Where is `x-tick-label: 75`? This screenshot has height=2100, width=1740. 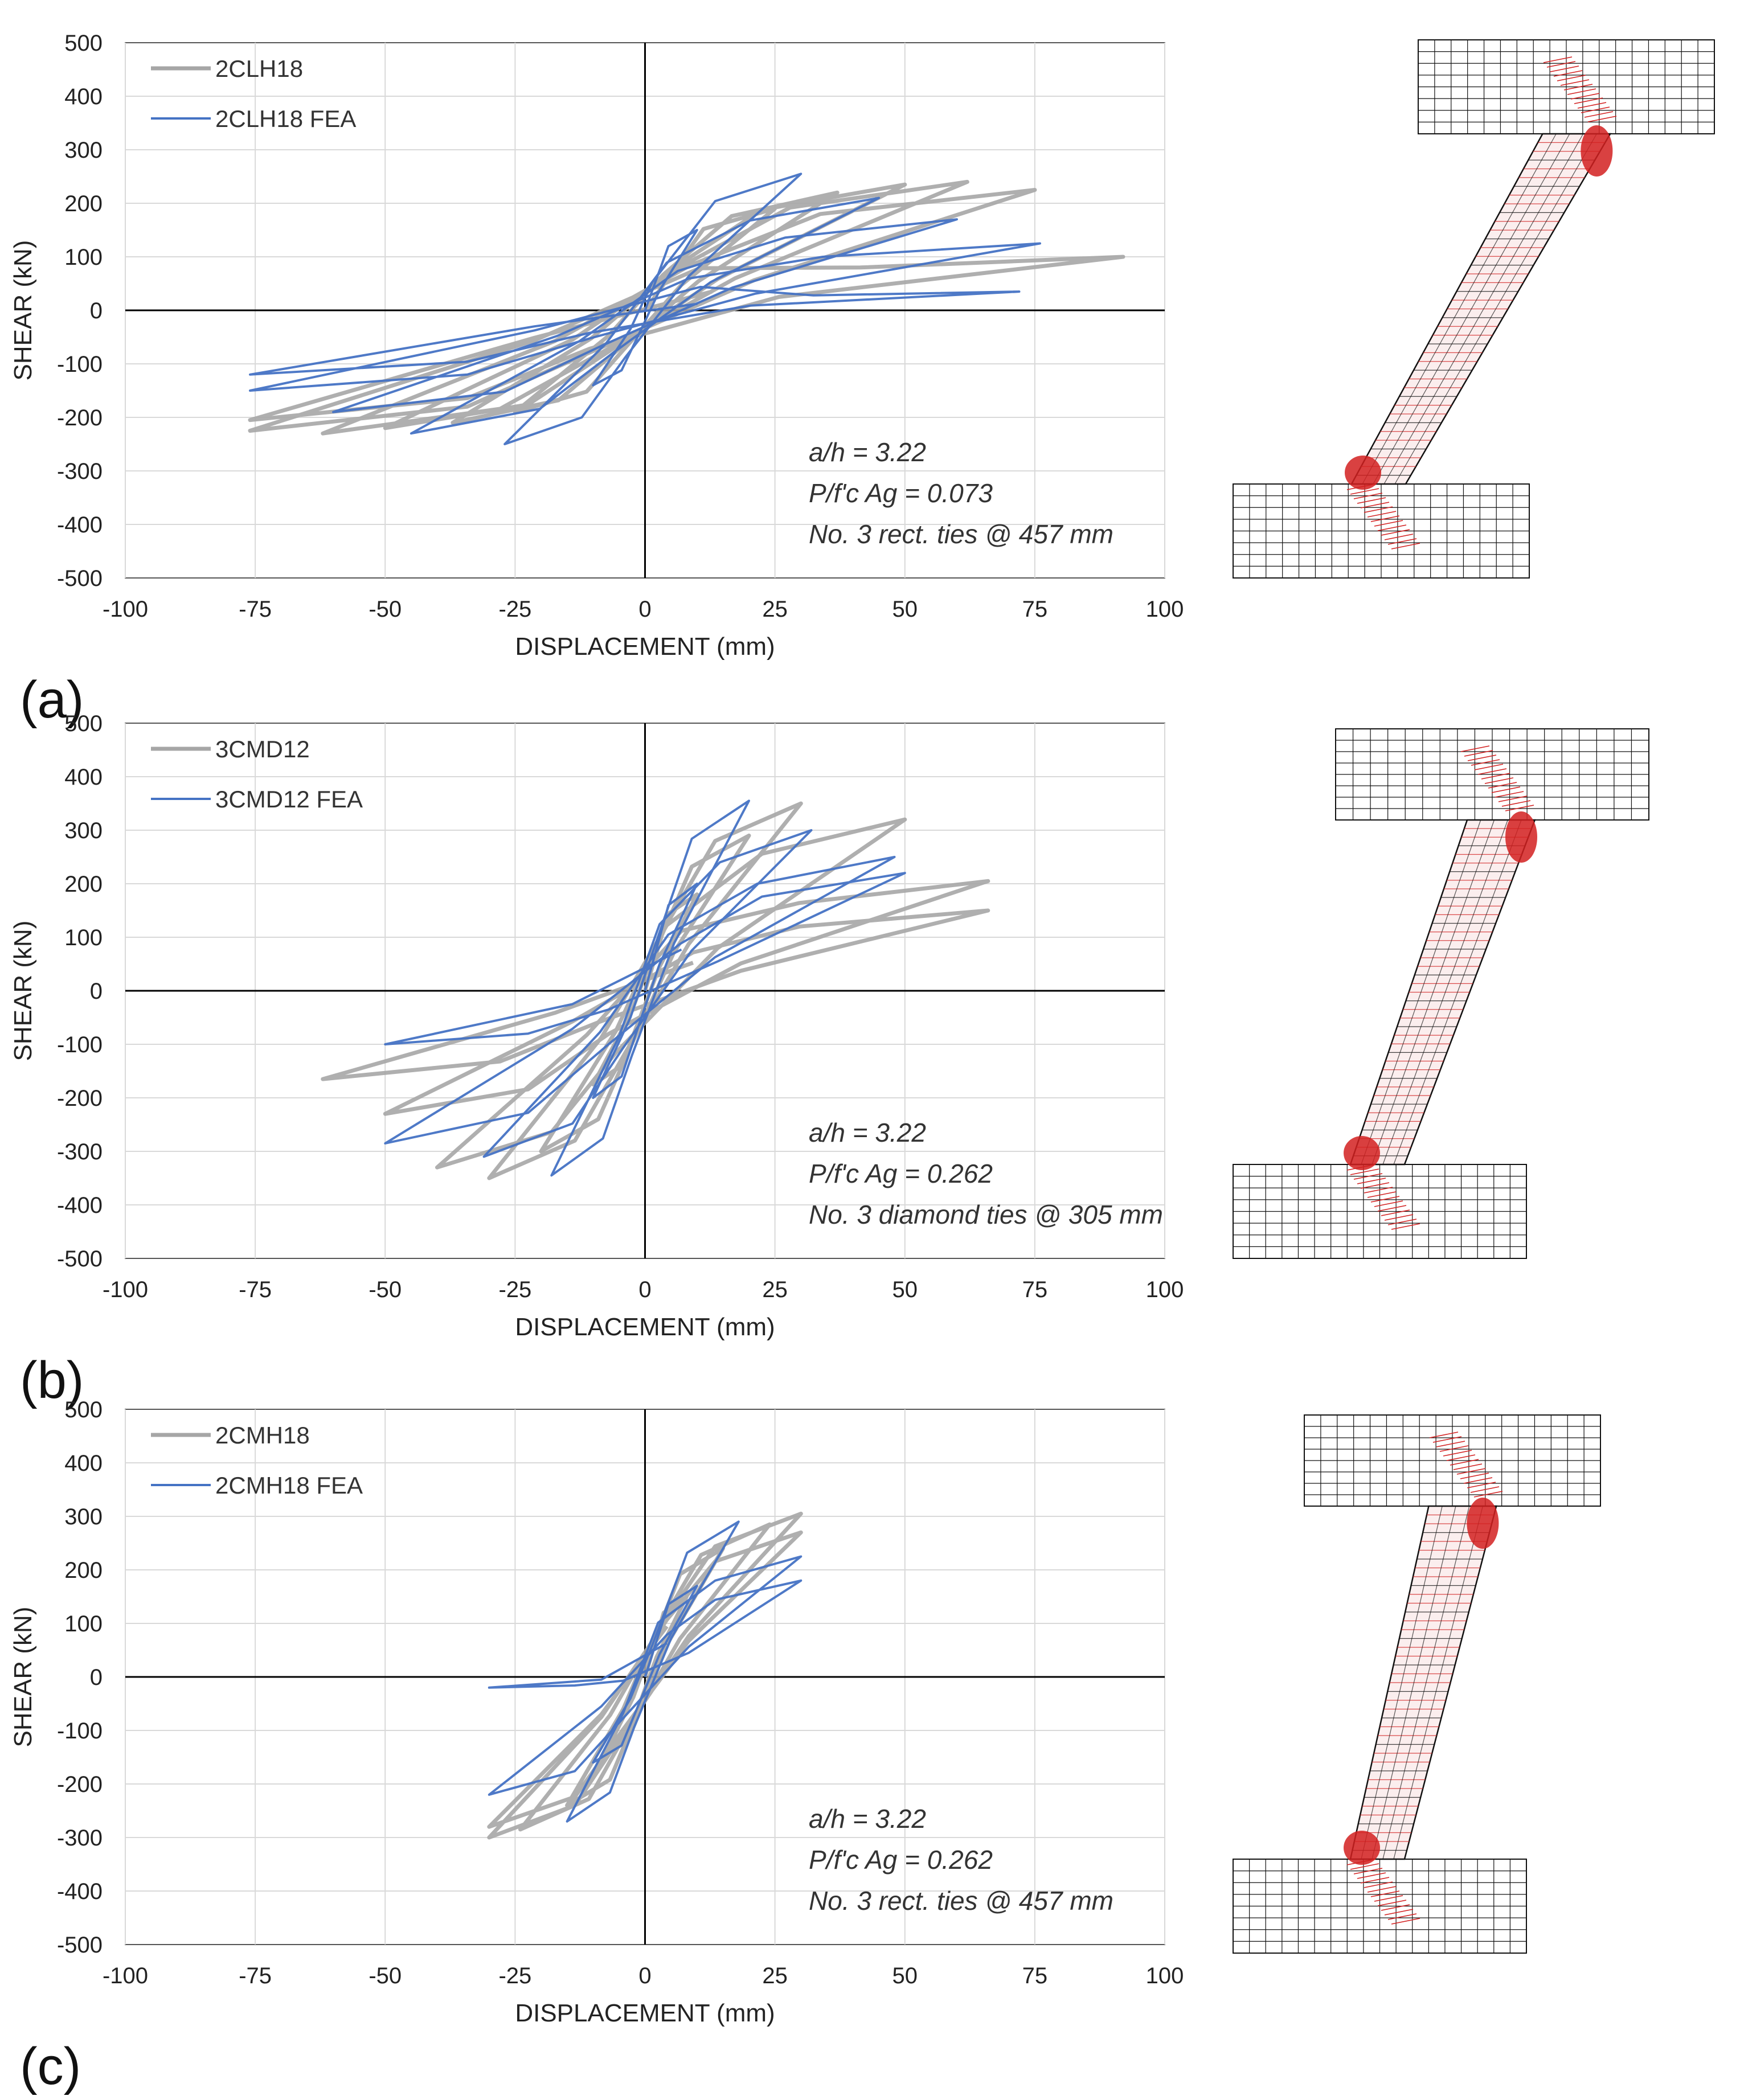
x-tick-label: 75 is located at coordinates (1035, 1289).